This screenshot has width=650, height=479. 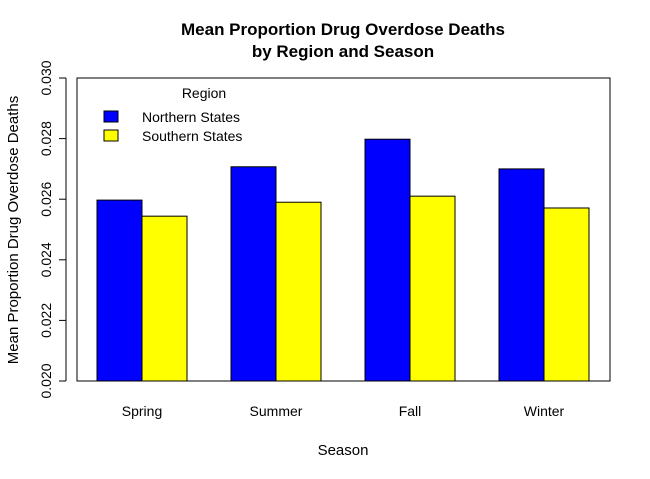 What do you see at coordinates (119, 290) in the screenshot?
I see `bar-spring-northern-states` at bounding box center [119, 290].